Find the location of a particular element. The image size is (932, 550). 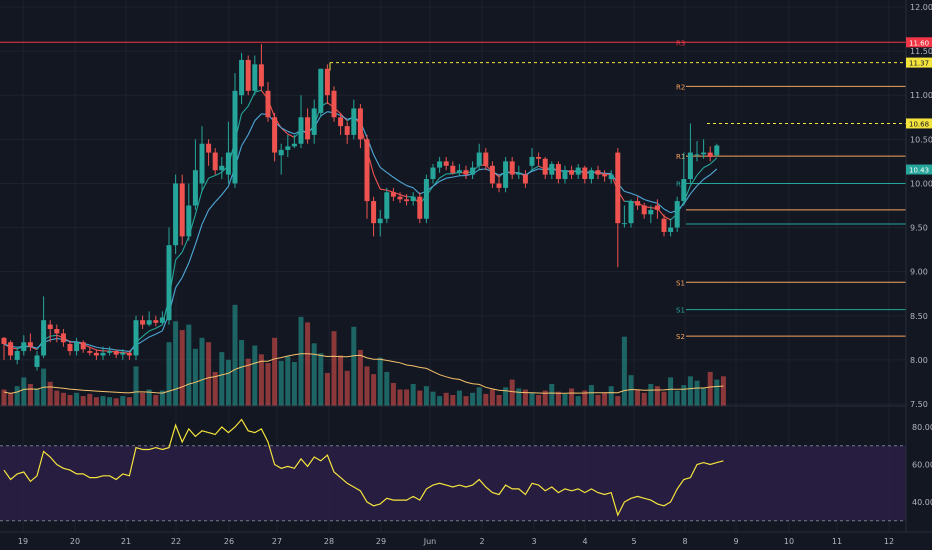

time-tick-label: 5 is located at coordinates (633, 541).